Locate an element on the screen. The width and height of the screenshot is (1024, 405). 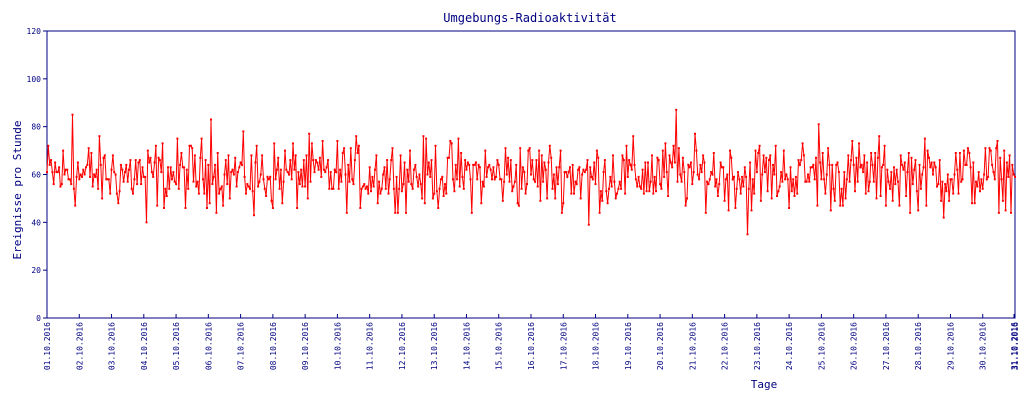
x-tick-label: 19.10.2016 is located at coordinates (628, 346).